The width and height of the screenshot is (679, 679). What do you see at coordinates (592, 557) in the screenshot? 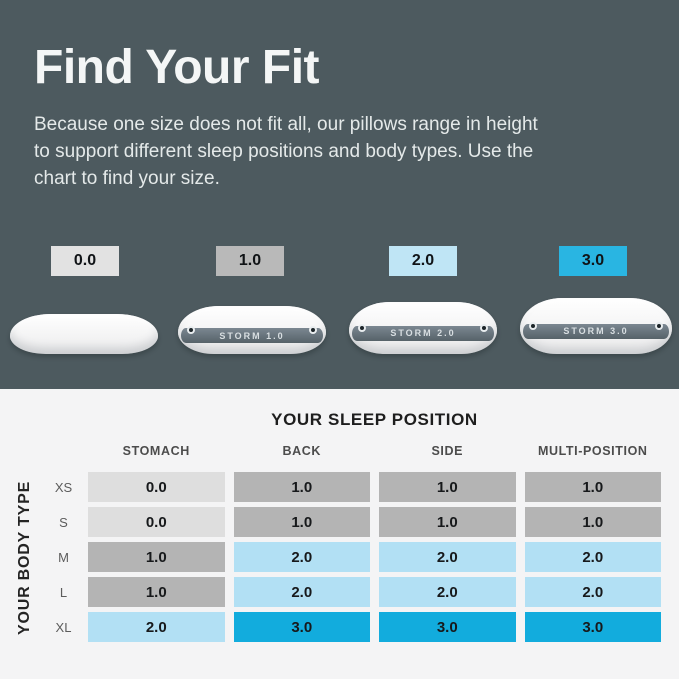
I see `cell-m-multi: 2.0` at bounding box center [592, 557].